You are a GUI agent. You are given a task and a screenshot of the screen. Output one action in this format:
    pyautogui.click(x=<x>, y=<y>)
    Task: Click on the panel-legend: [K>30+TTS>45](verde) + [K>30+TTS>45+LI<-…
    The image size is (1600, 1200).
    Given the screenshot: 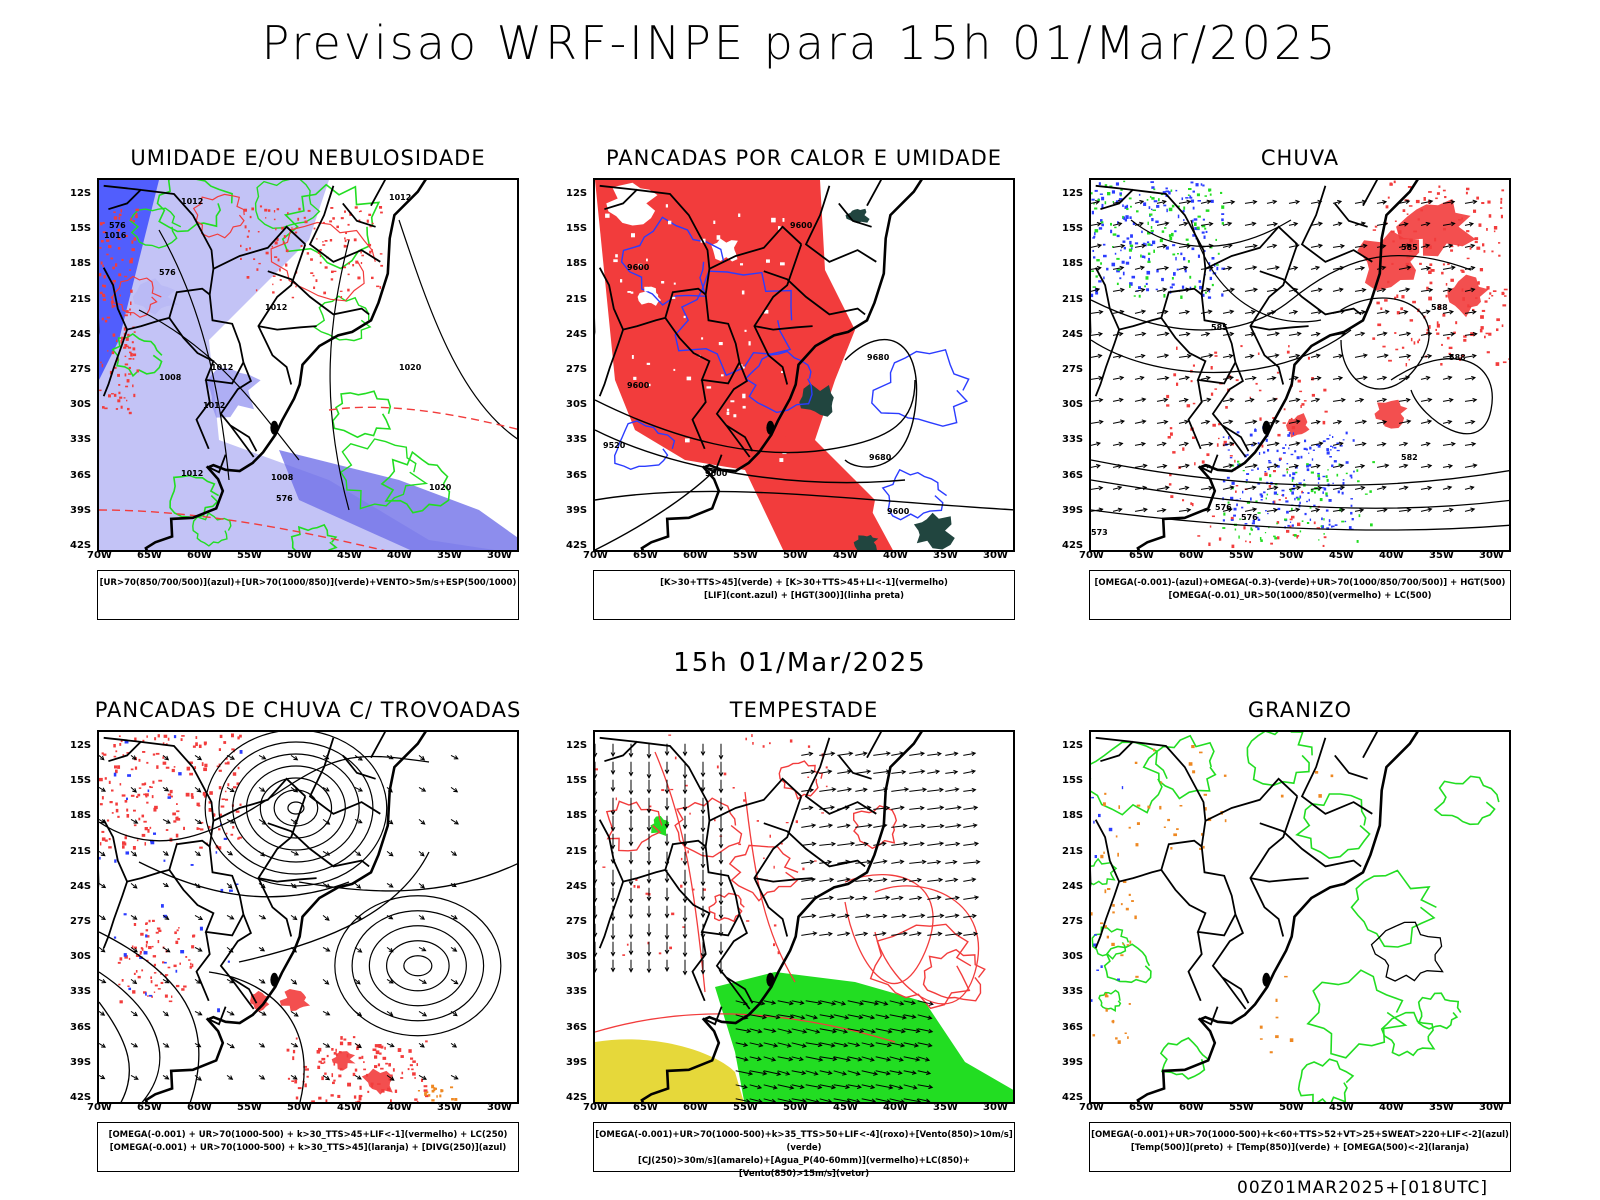 What is the action you would take?
    pyautogui.click(x=804, y=595)
    